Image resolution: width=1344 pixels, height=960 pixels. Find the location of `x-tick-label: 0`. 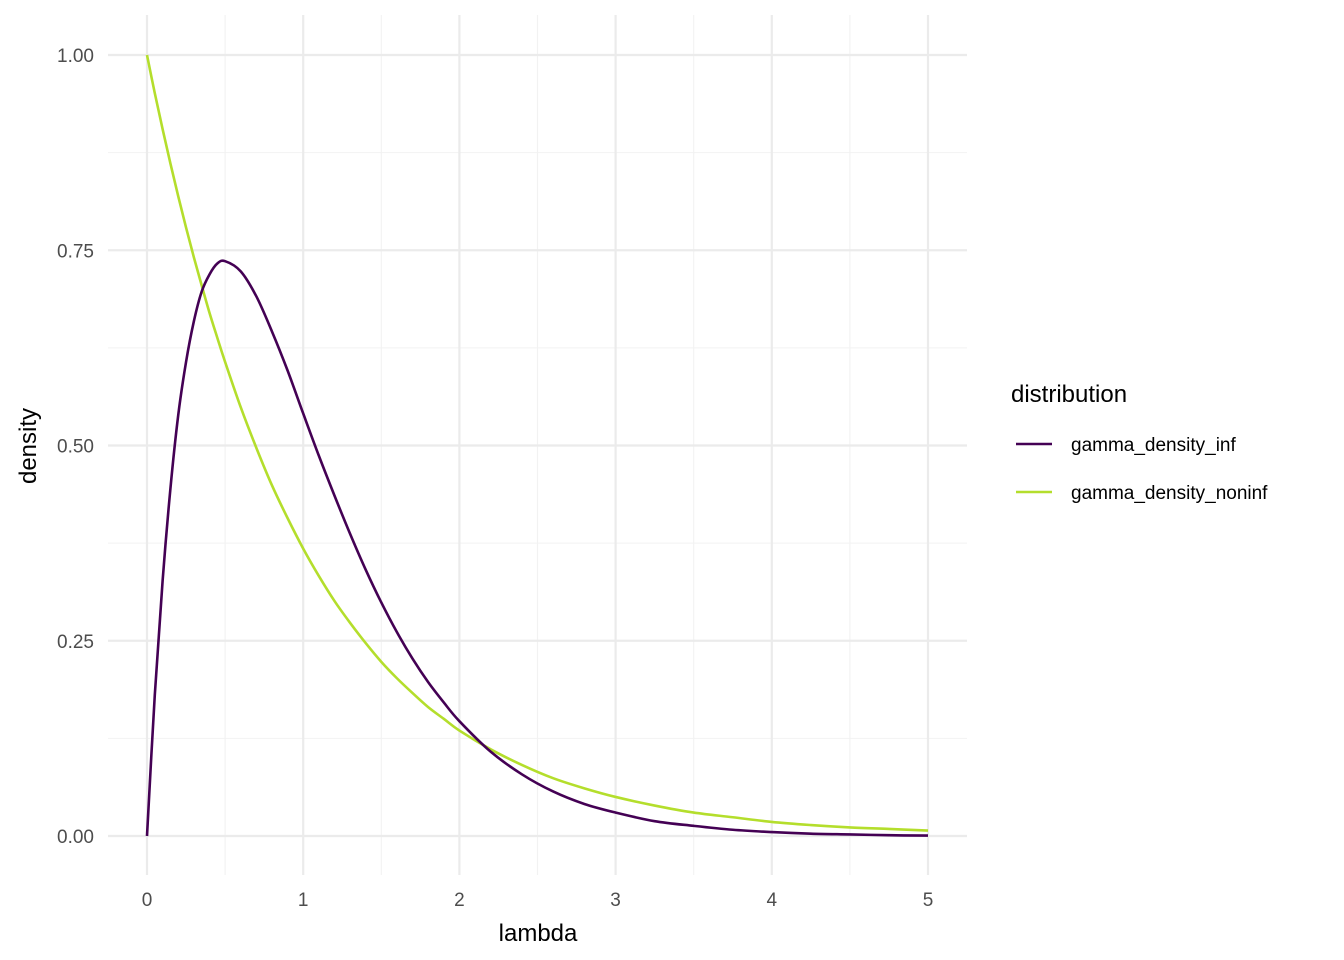

x-tick-label: 0 is located at coordinates (147, 900).